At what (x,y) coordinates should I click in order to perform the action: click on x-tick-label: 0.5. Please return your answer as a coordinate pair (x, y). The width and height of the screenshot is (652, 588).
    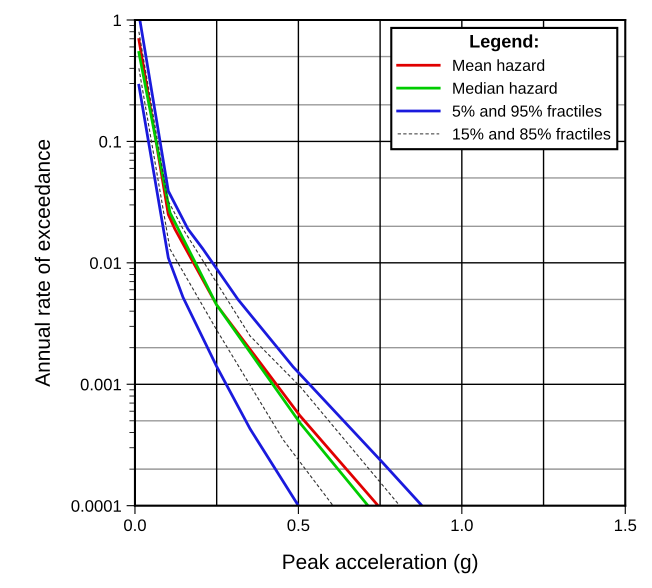
    Looking at the image, I should click on (298, 525).